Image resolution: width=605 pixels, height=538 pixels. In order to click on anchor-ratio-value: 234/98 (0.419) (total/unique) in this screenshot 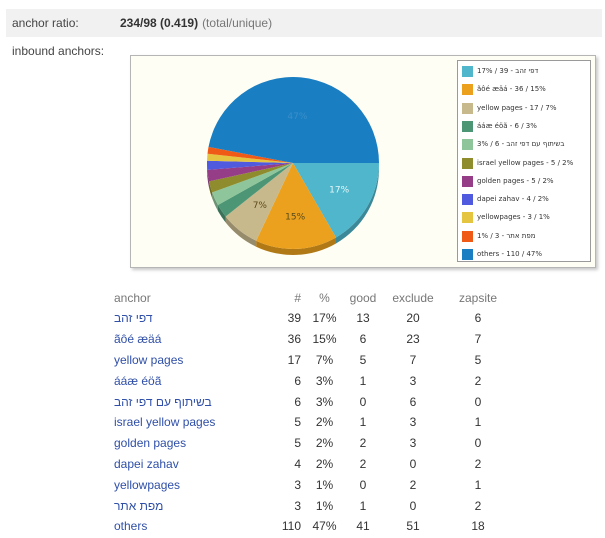, I will do `click(196, 23)`.